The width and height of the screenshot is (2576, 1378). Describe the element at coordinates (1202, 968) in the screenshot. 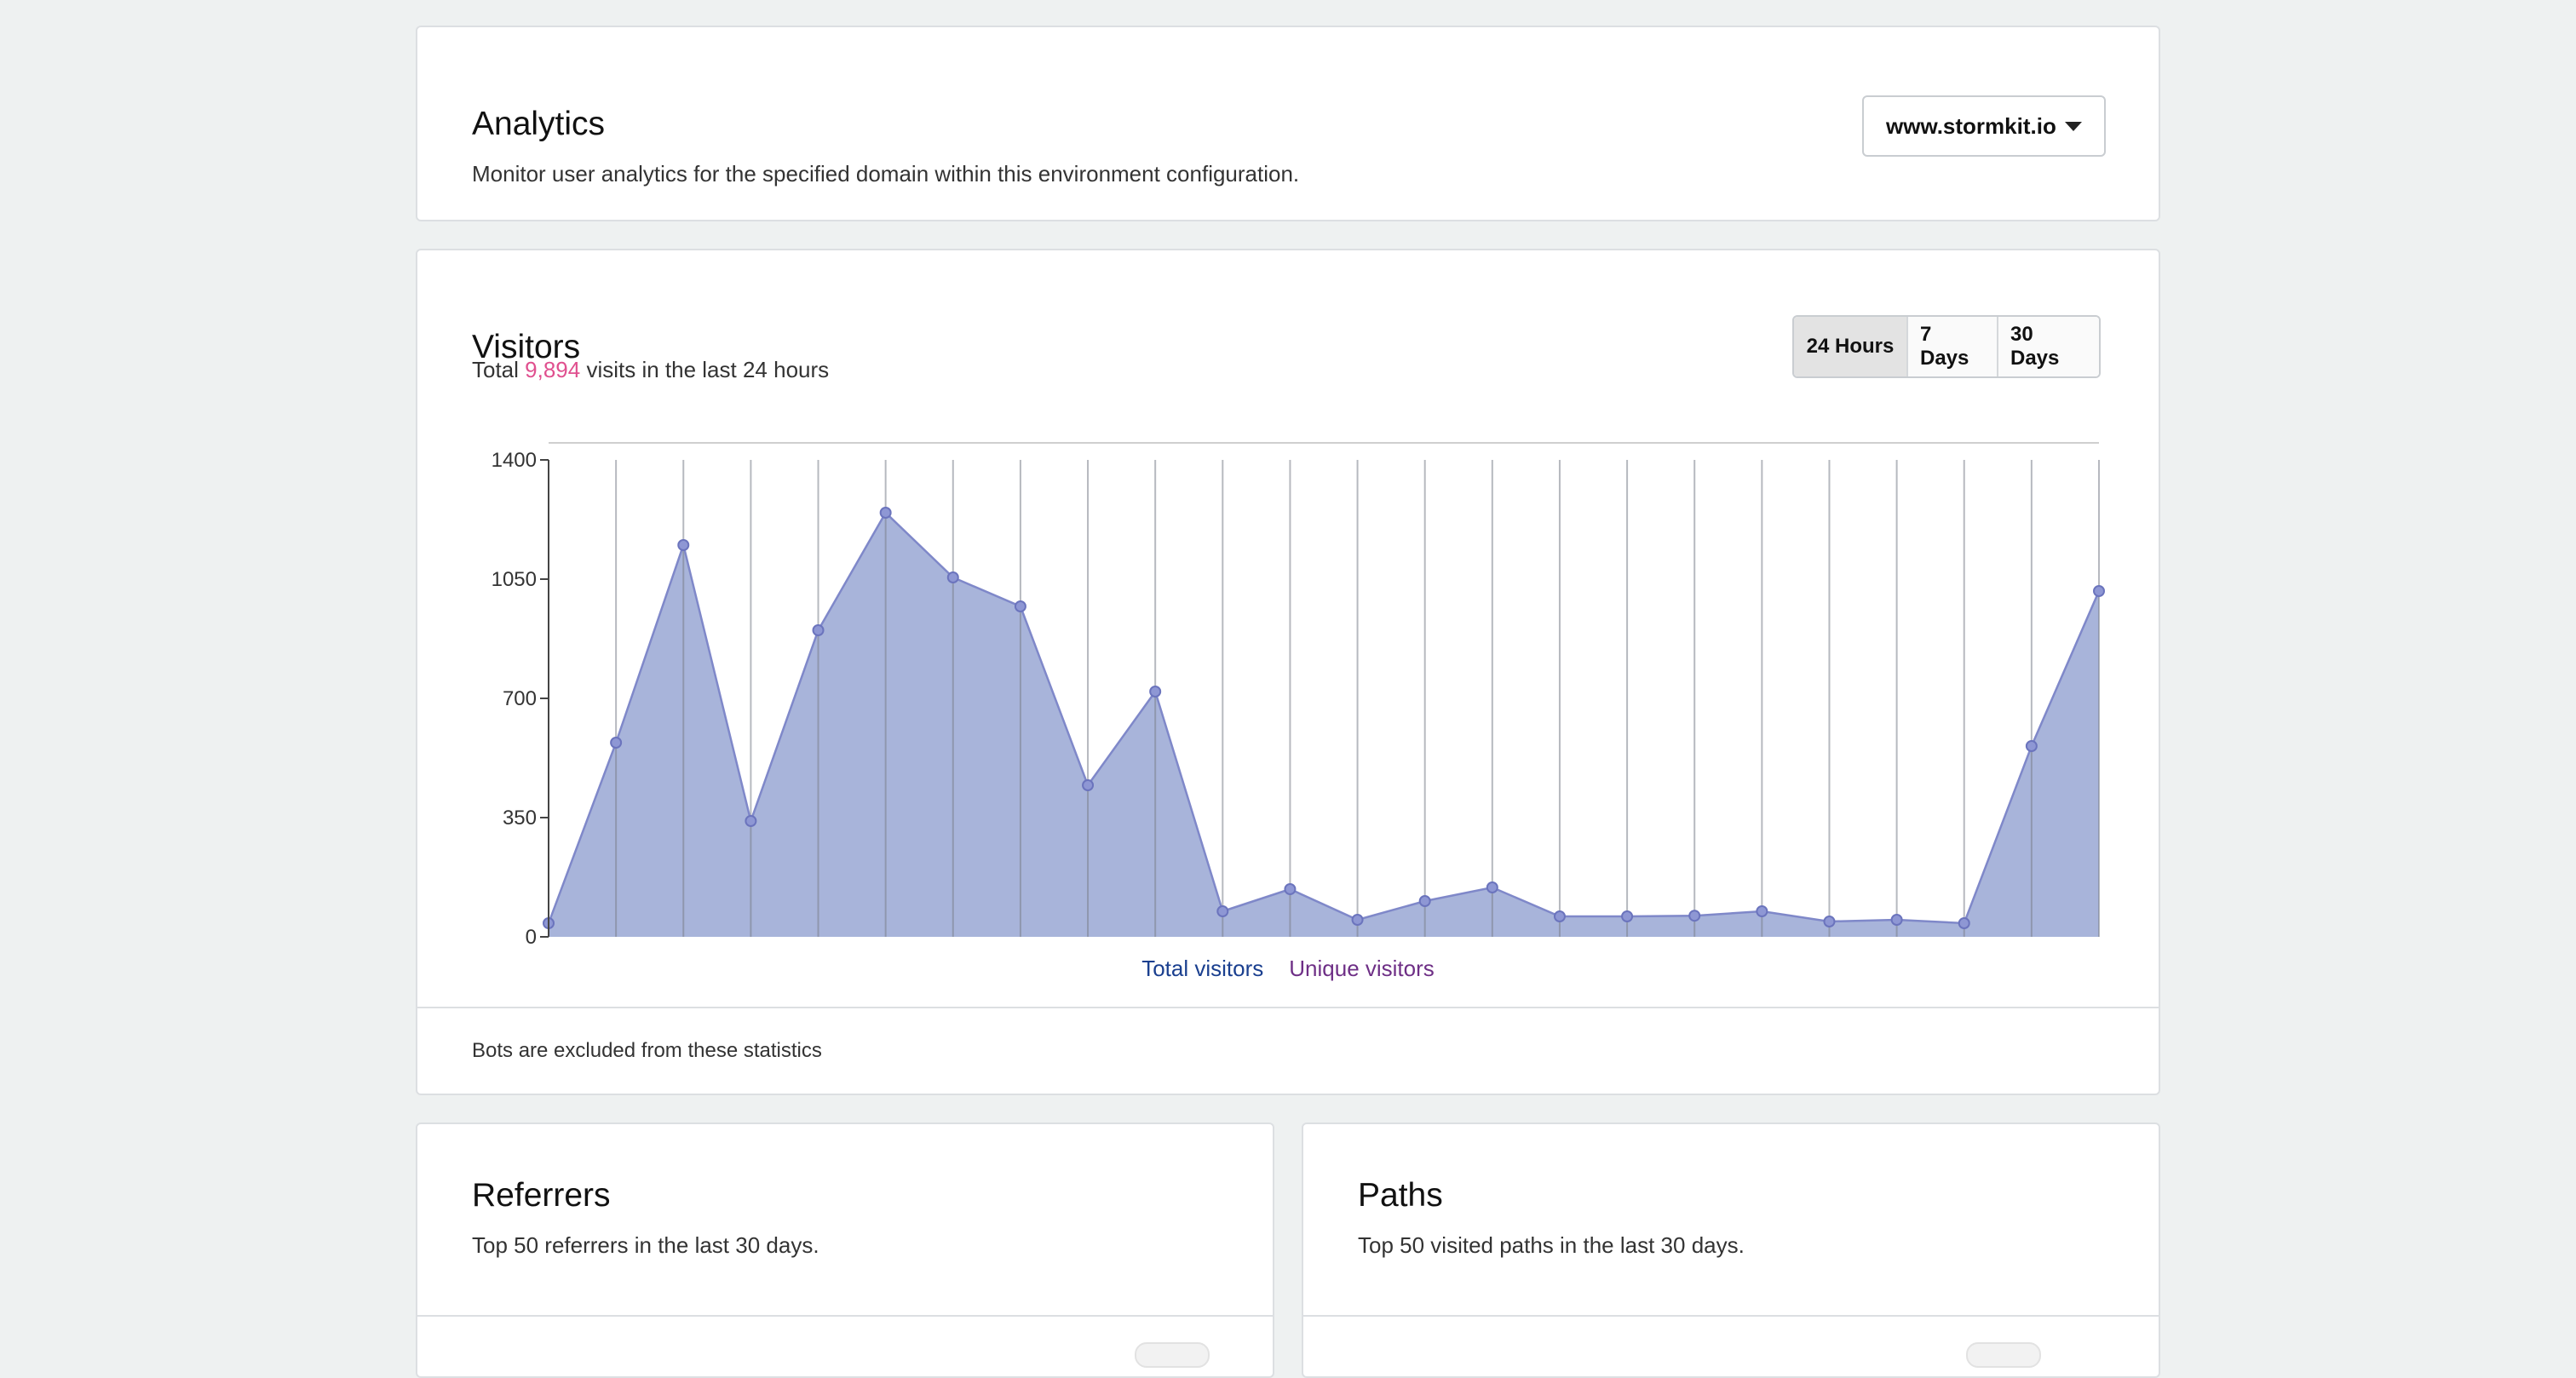

I see `legend-total-visitors: Total visitors` at that location.